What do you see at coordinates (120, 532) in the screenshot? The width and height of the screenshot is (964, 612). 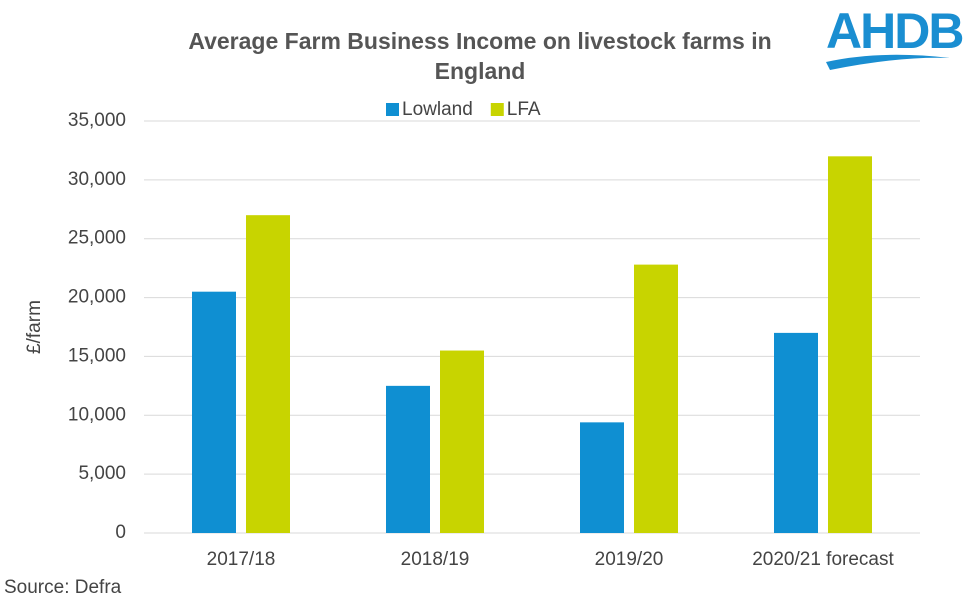 I see `y-tick-label: 0` at bounding box center [120, 532].